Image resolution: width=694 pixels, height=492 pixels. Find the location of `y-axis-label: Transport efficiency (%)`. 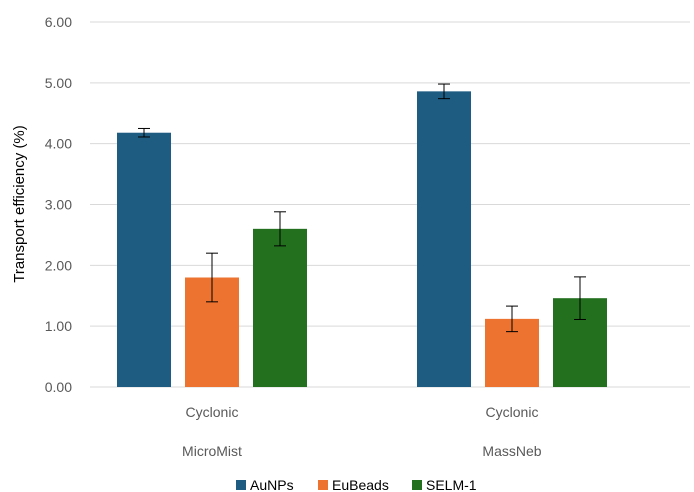

y-axis-label: Transport efficiency (%) is located at coordinates (19, 204).